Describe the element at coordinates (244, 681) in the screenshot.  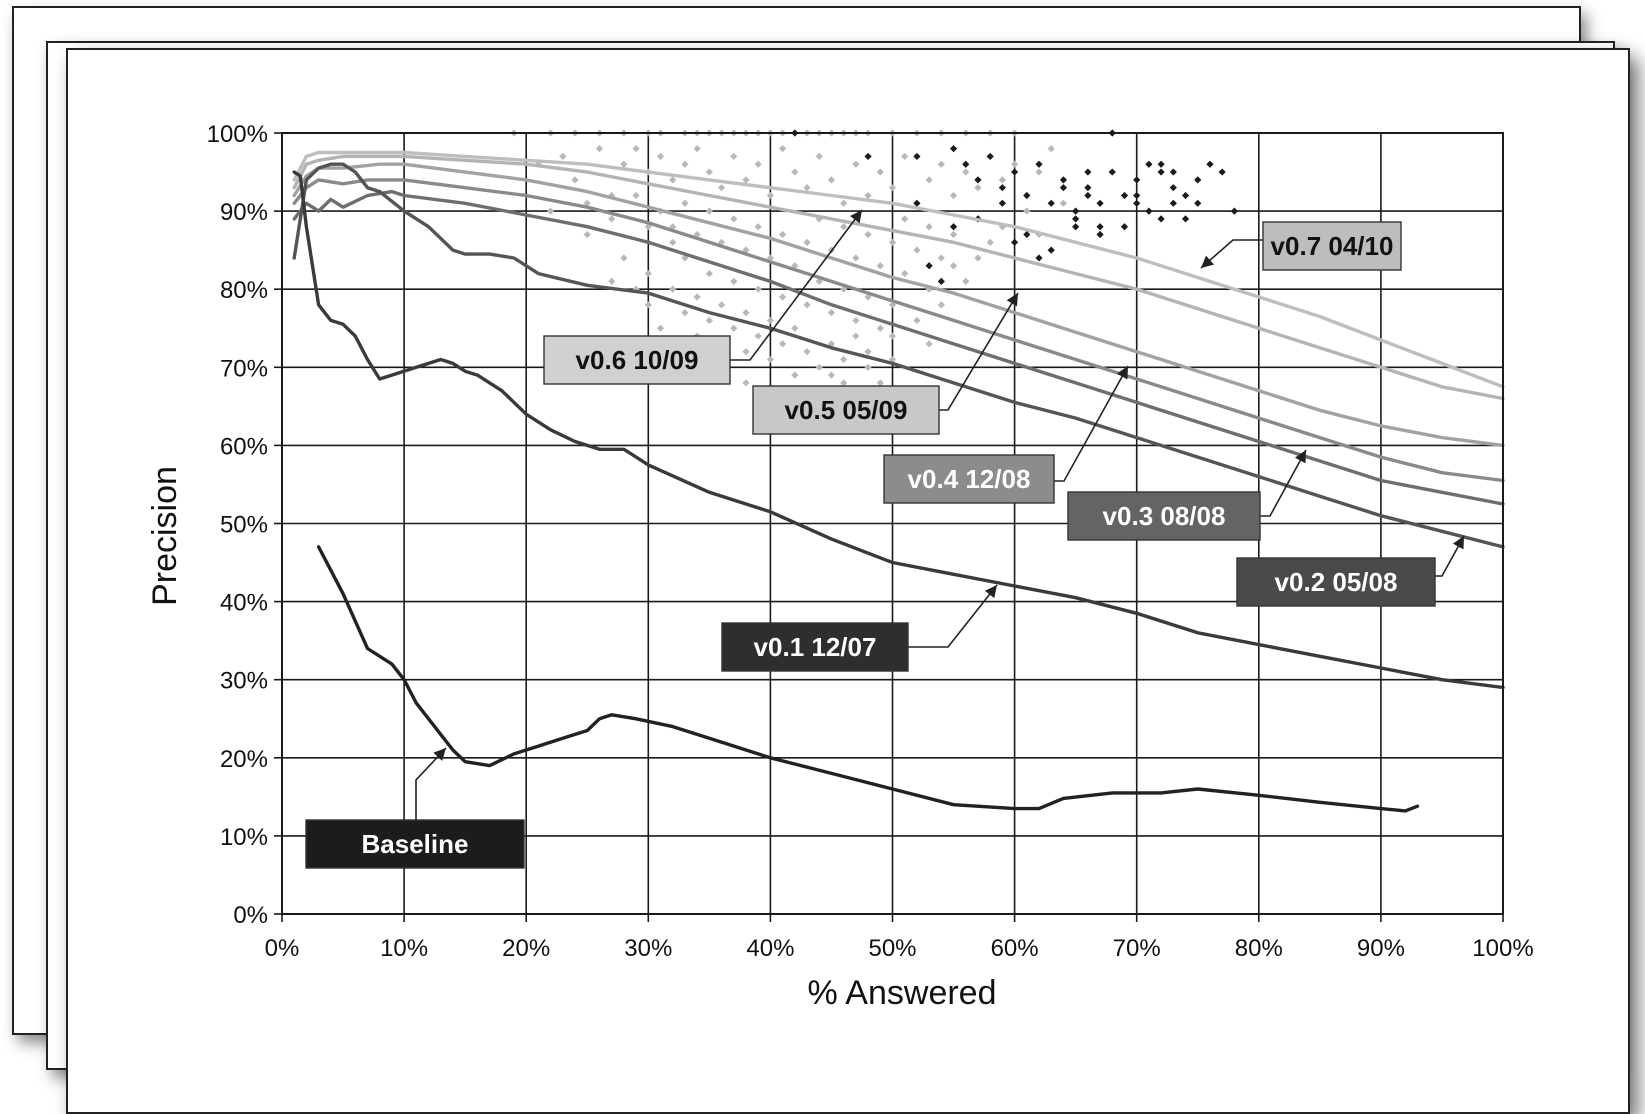
I see `y-tick-label: 30%` at that location.